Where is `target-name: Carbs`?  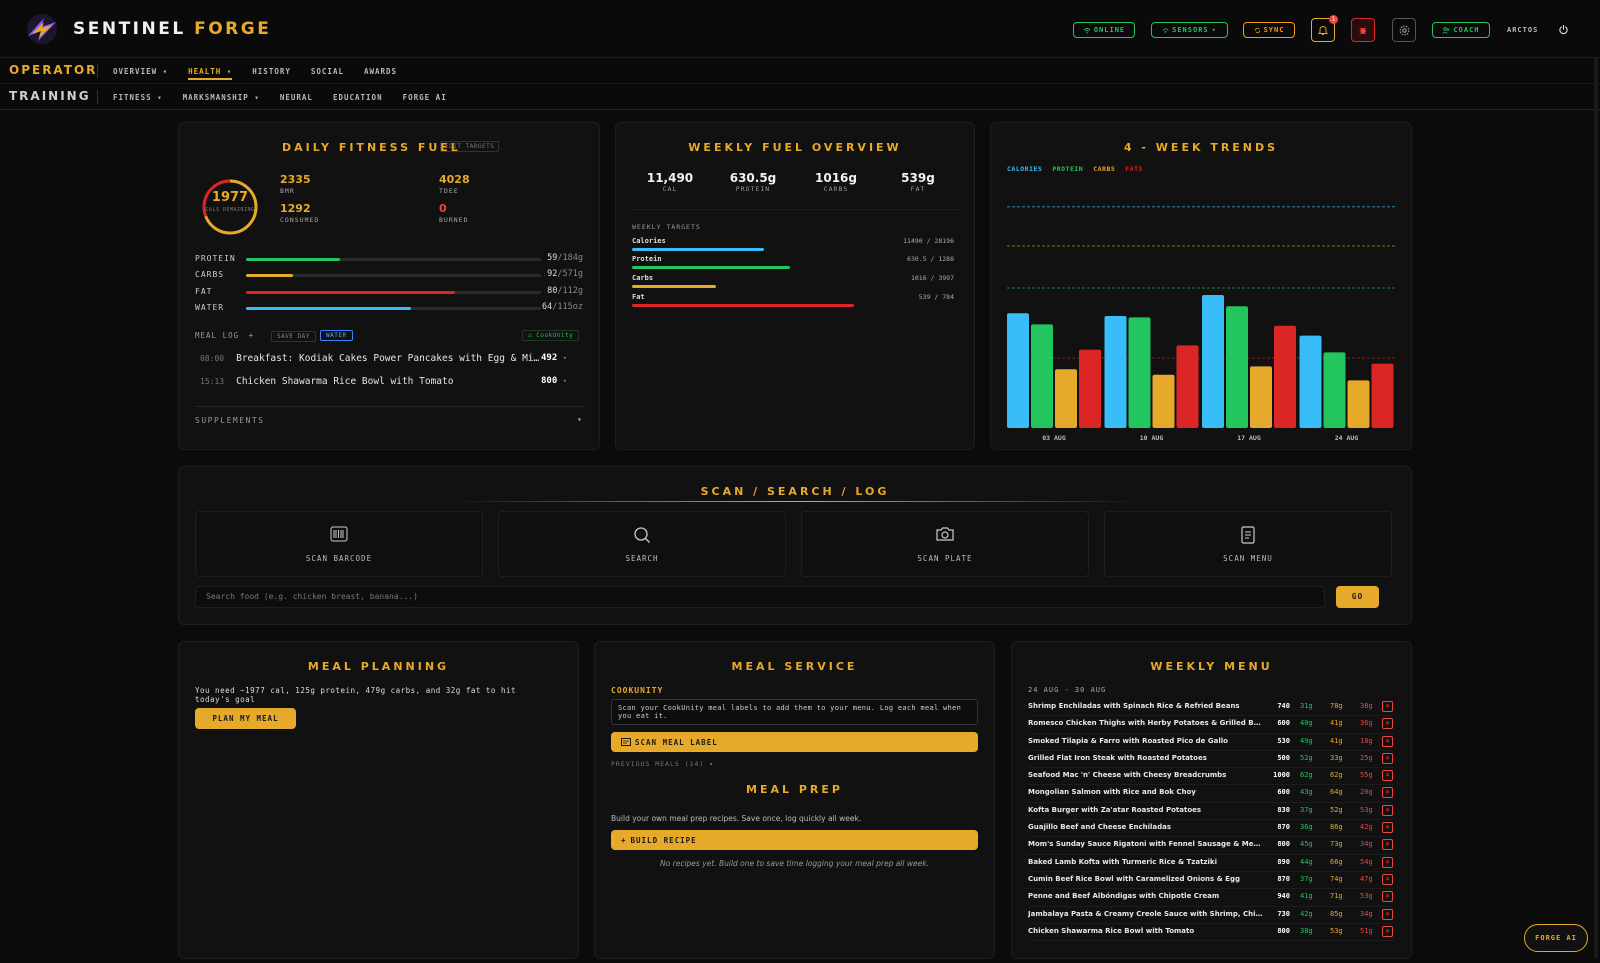 target-name: Carbs is located at coordinates (643, 278).